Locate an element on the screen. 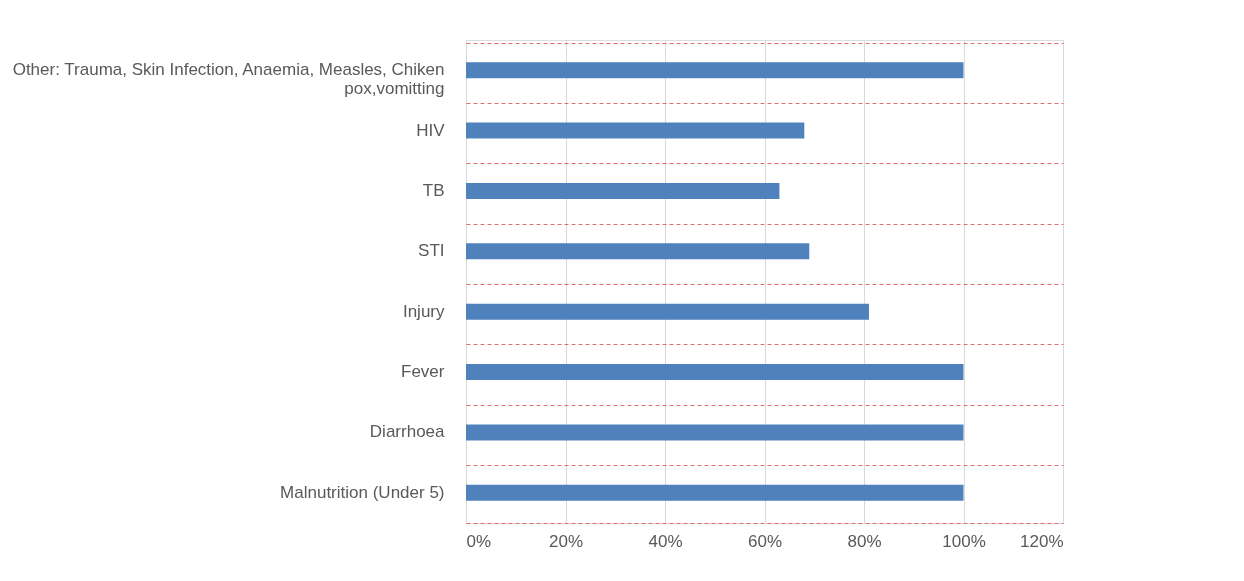  y-tick-label: Fever is located at coordinates (423, 372).